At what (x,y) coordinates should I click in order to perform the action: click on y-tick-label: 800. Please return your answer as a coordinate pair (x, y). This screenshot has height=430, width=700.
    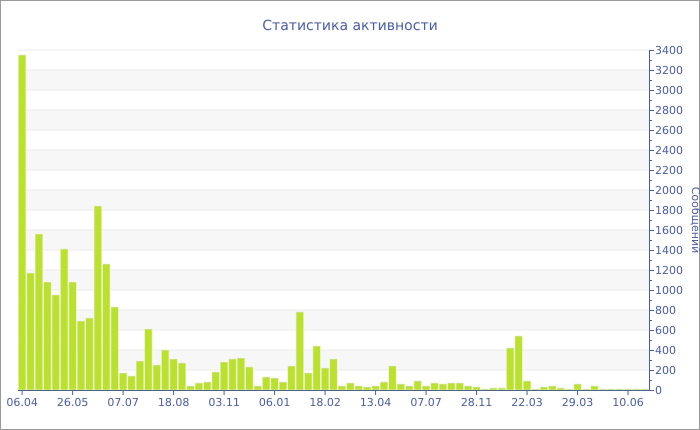
    Looking at the image, I should click on (665, 310).